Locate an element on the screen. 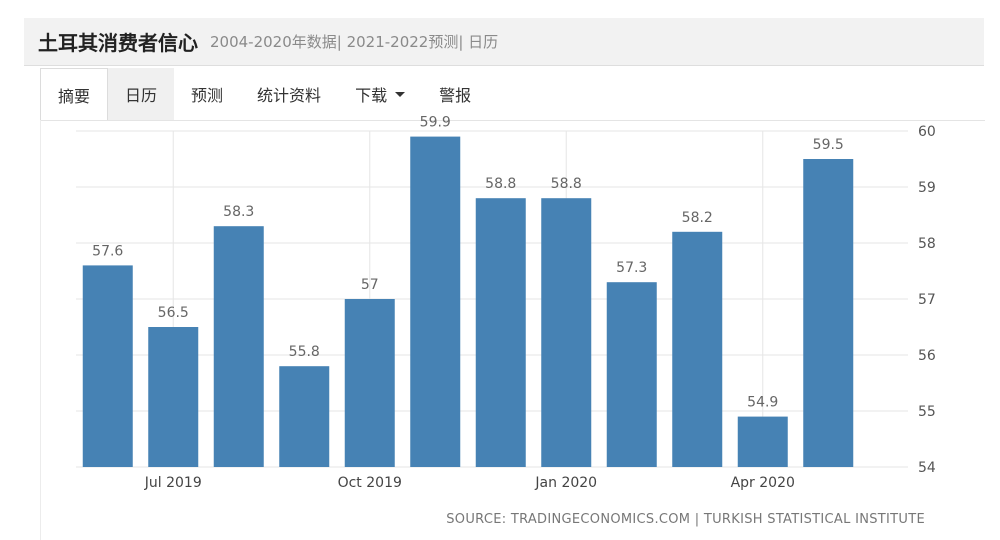  tab-summary-label: 摘要 is located at coordinates (74, 96).